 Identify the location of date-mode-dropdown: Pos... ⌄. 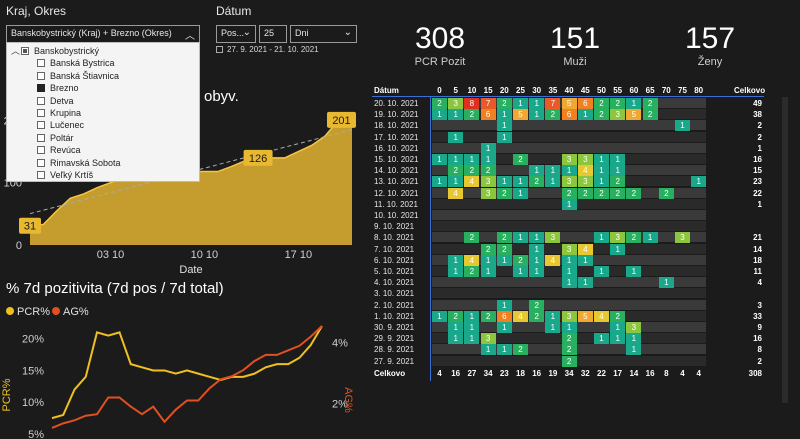
(236, 34).